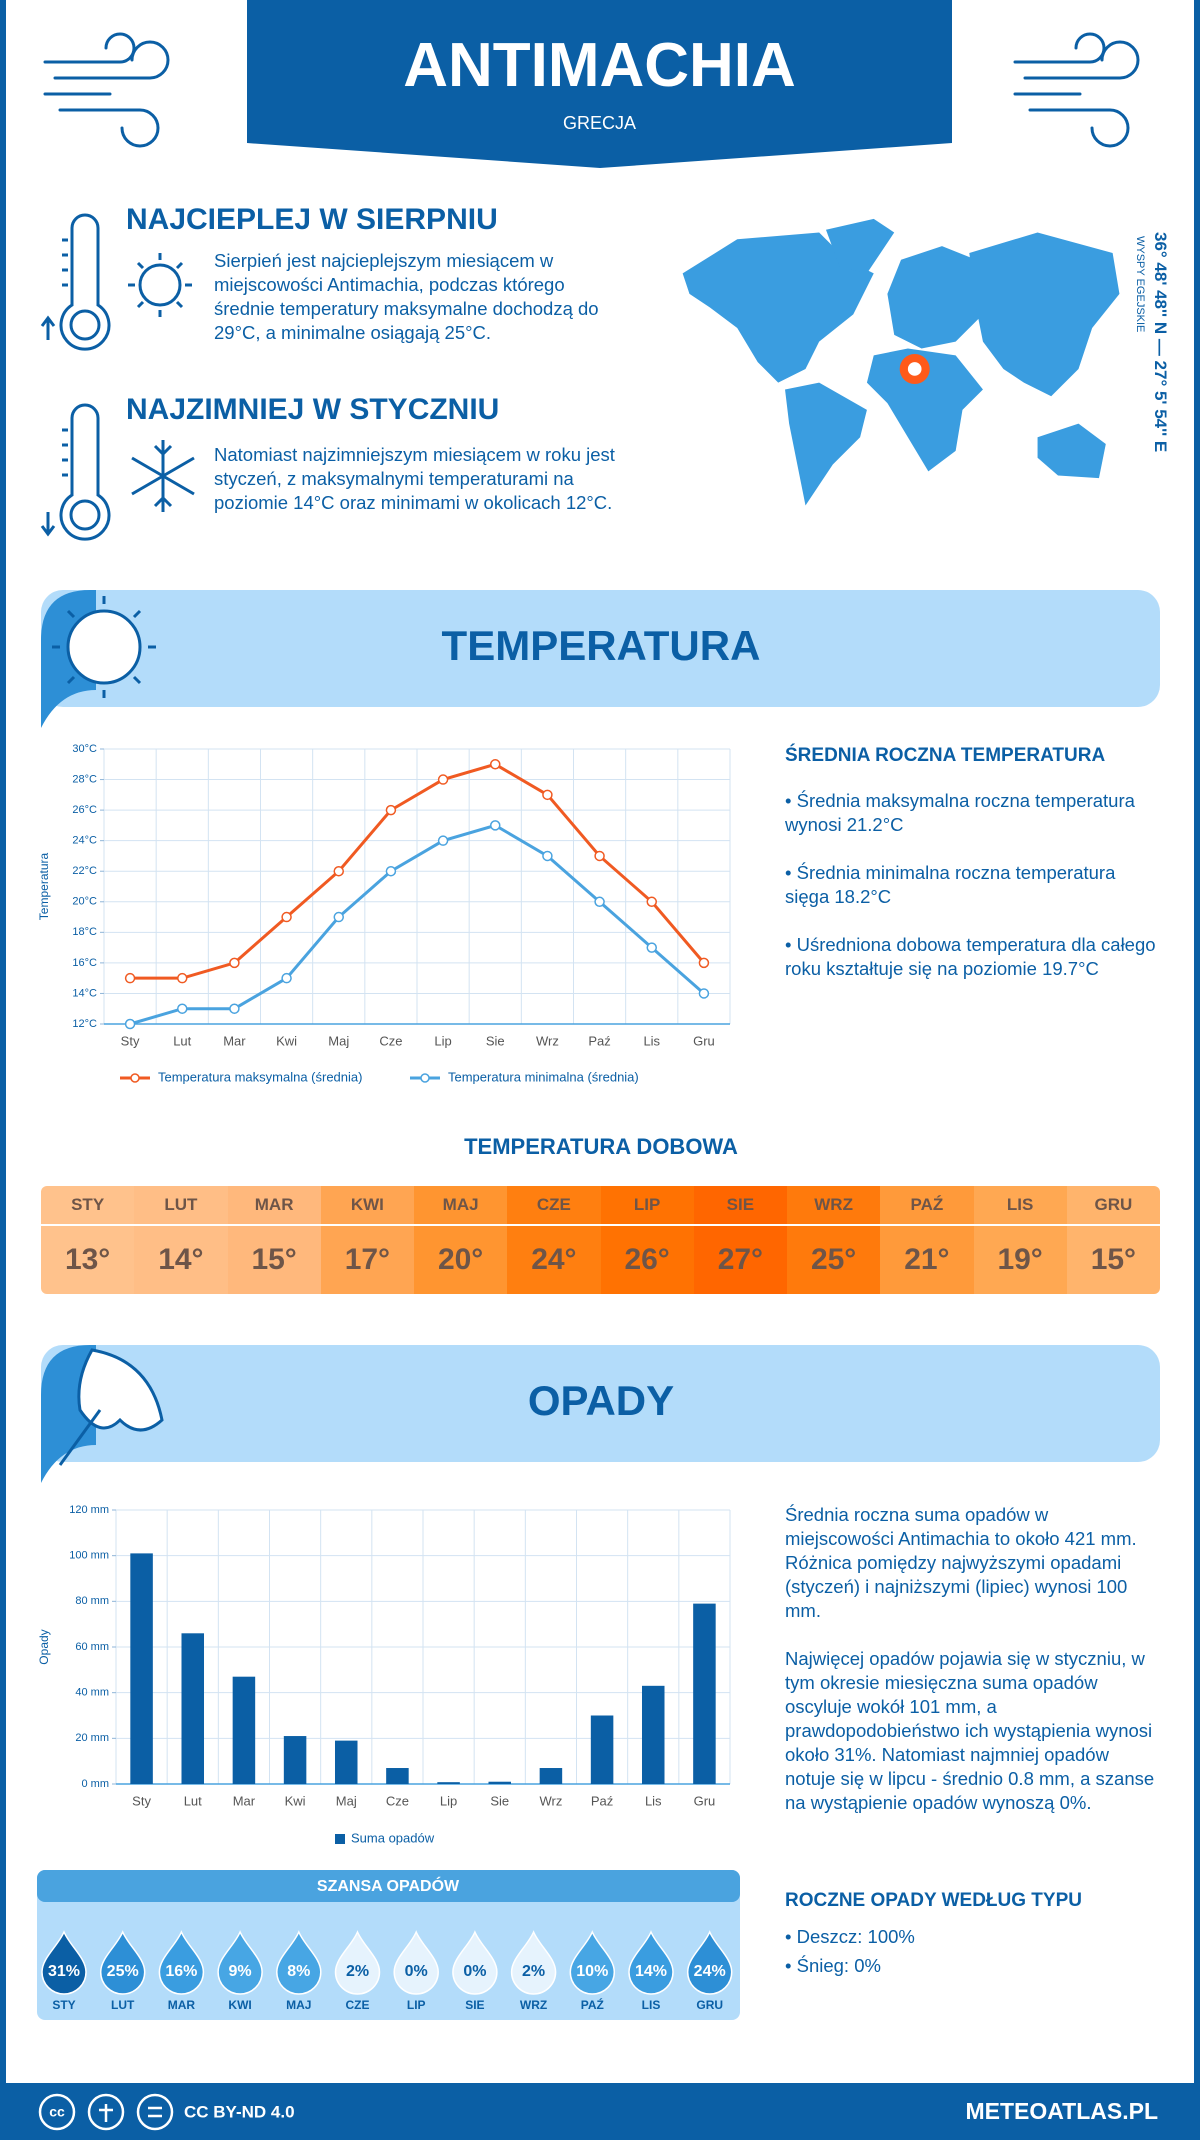 The image size is (1200, 2140). What do you see at coordinates (600, 659) in the screenshot?
I see `temperature-banner` at bounding box center [600, 659].